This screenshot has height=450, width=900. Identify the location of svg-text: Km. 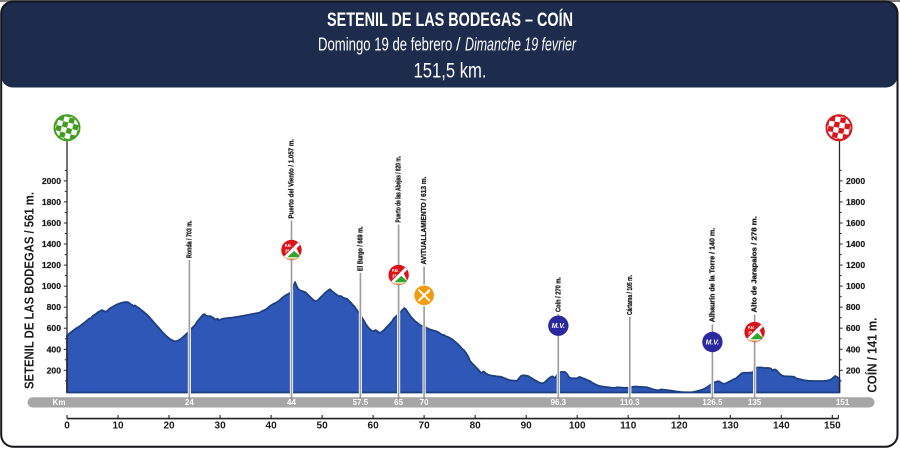
(59, 402).